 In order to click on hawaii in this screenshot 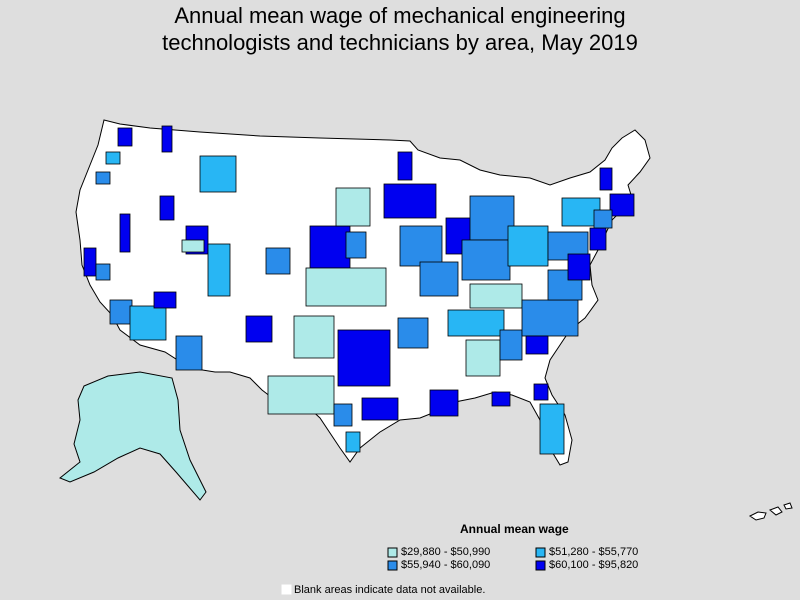, I will do `click(771, 511)`.